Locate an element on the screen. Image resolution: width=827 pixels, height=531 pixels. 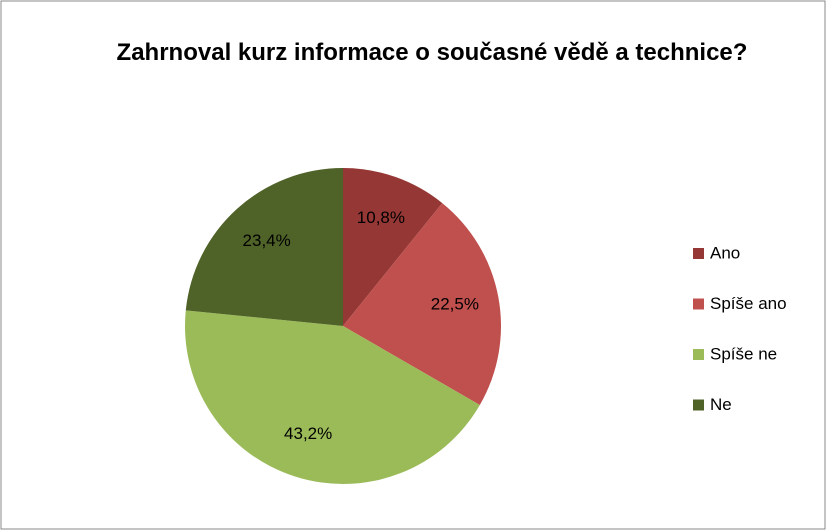
legend-label: Ano is located at coordinates (725, 252).